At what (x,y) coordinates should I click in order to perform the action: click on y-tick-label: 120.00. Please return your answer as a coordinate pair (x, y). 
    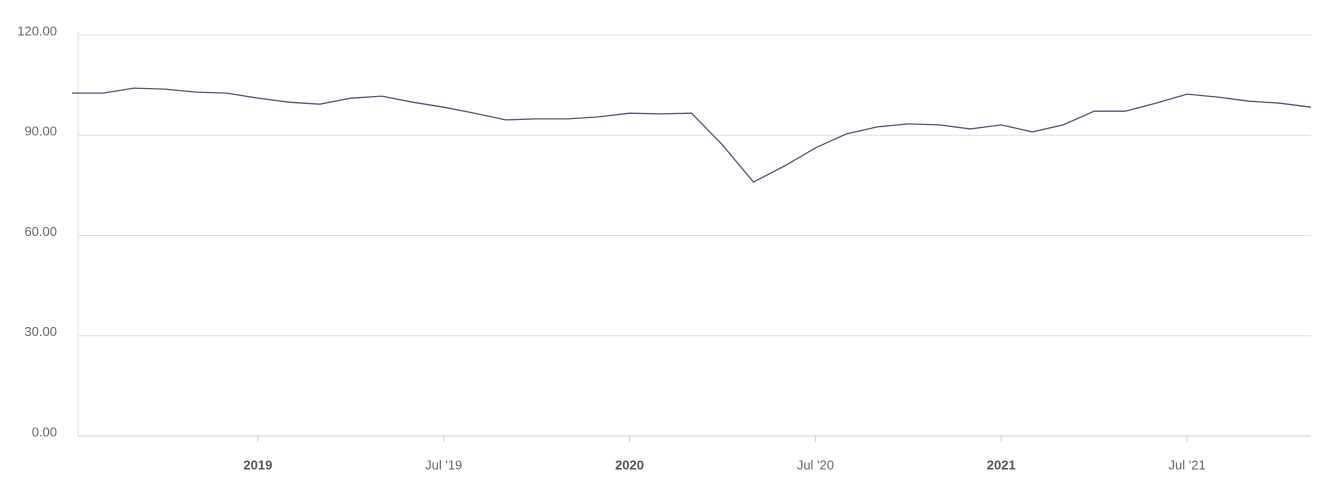
    Looking at the image, I should click on (37, 30).